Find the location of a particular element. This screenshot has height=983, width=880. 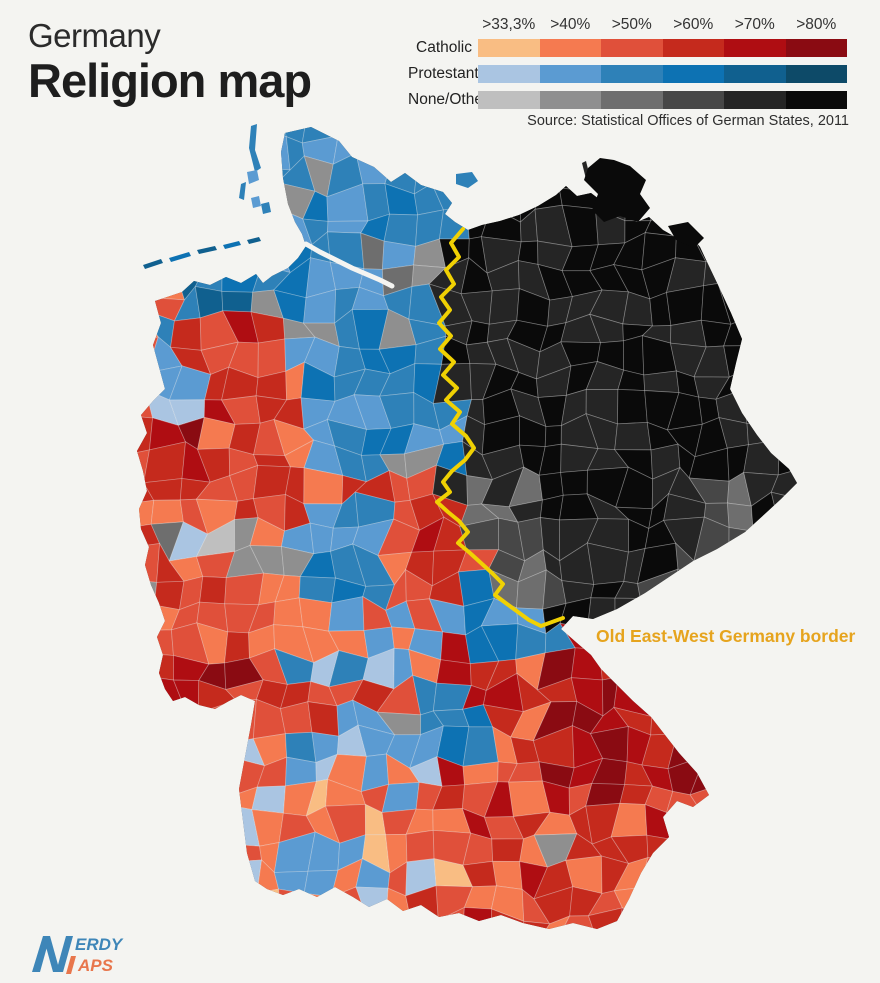

logo-graphic: ERDY APS is located at coordinates (78, 955).